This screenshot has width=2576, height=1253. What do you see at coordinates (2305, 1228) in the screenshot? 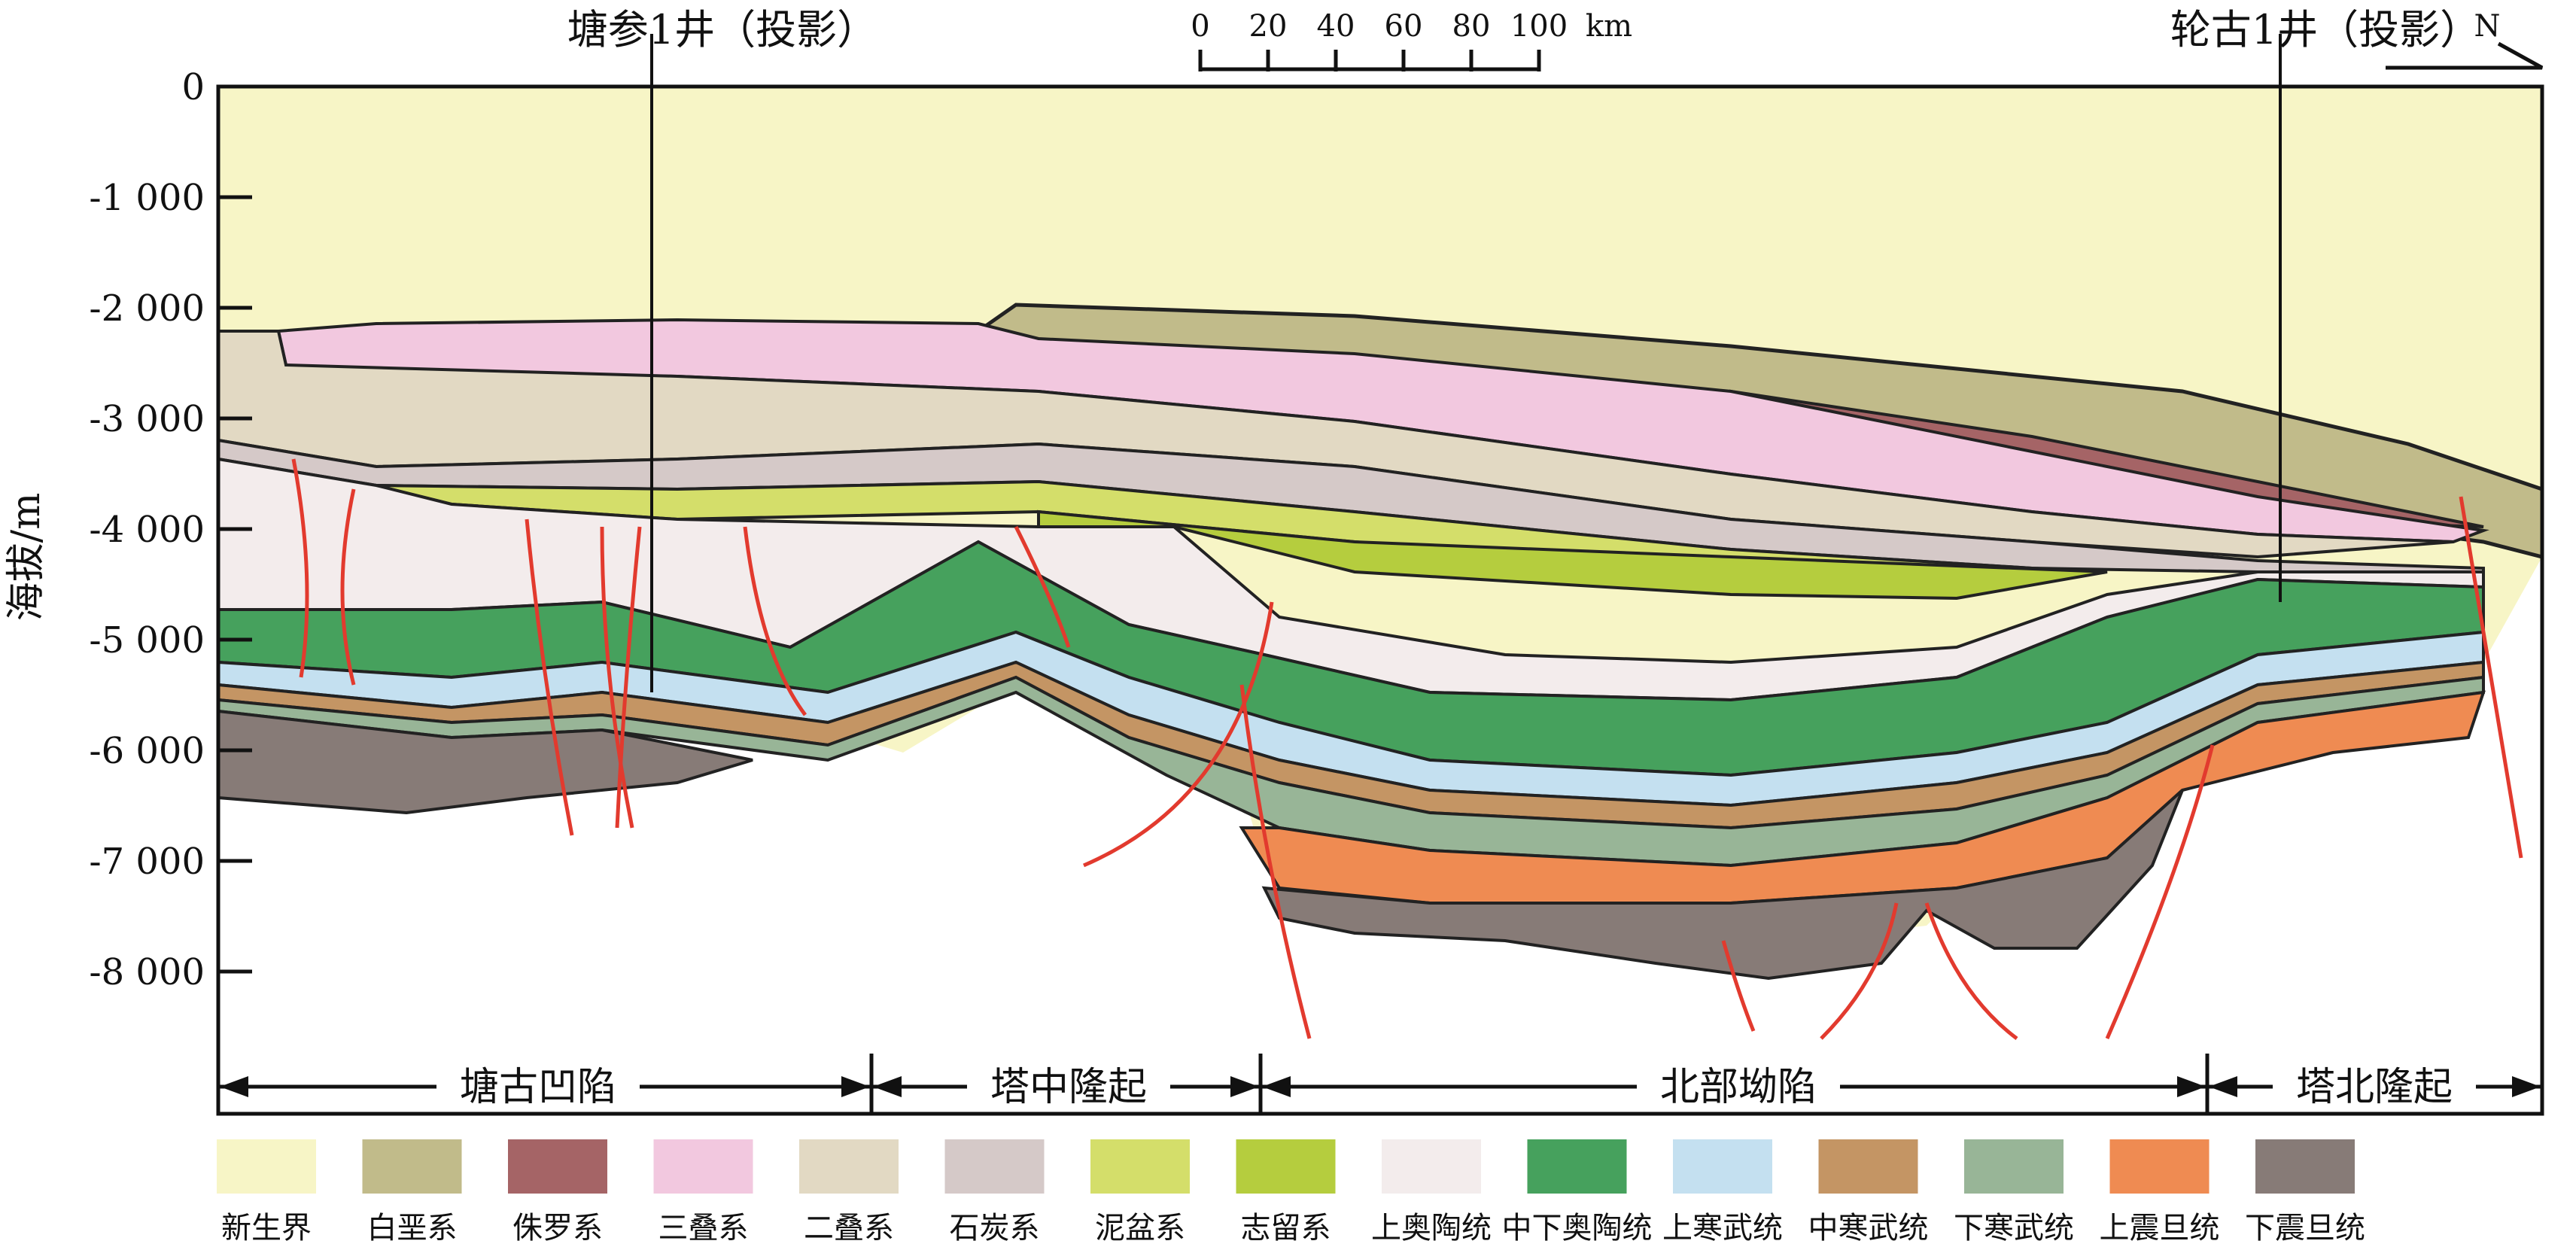
I see `legend-label: 下震旦统` at bounding box center [2305, 1228].